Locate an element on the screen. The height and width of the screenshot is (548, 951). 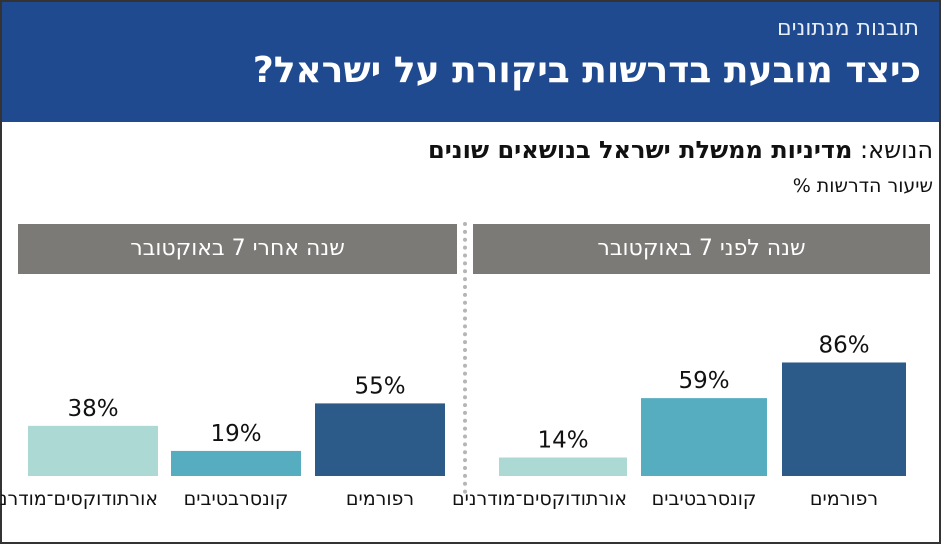
header-kicker: תובנות מנתונים is located at coordinates (848, 28).